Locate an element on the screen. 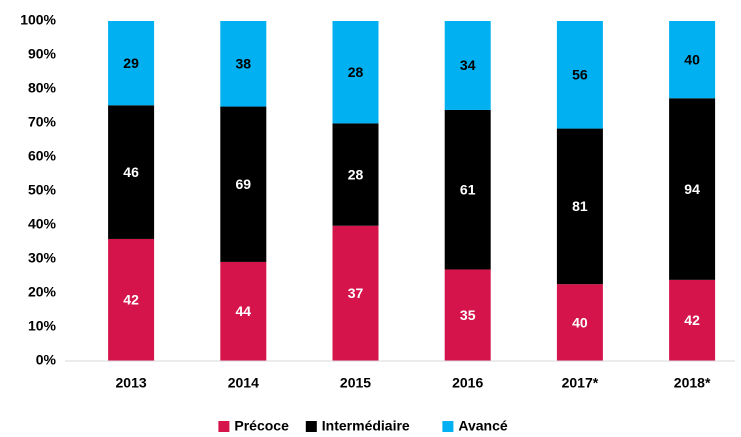  x-tick-label: 2014 is located at coordinates (243, 383).